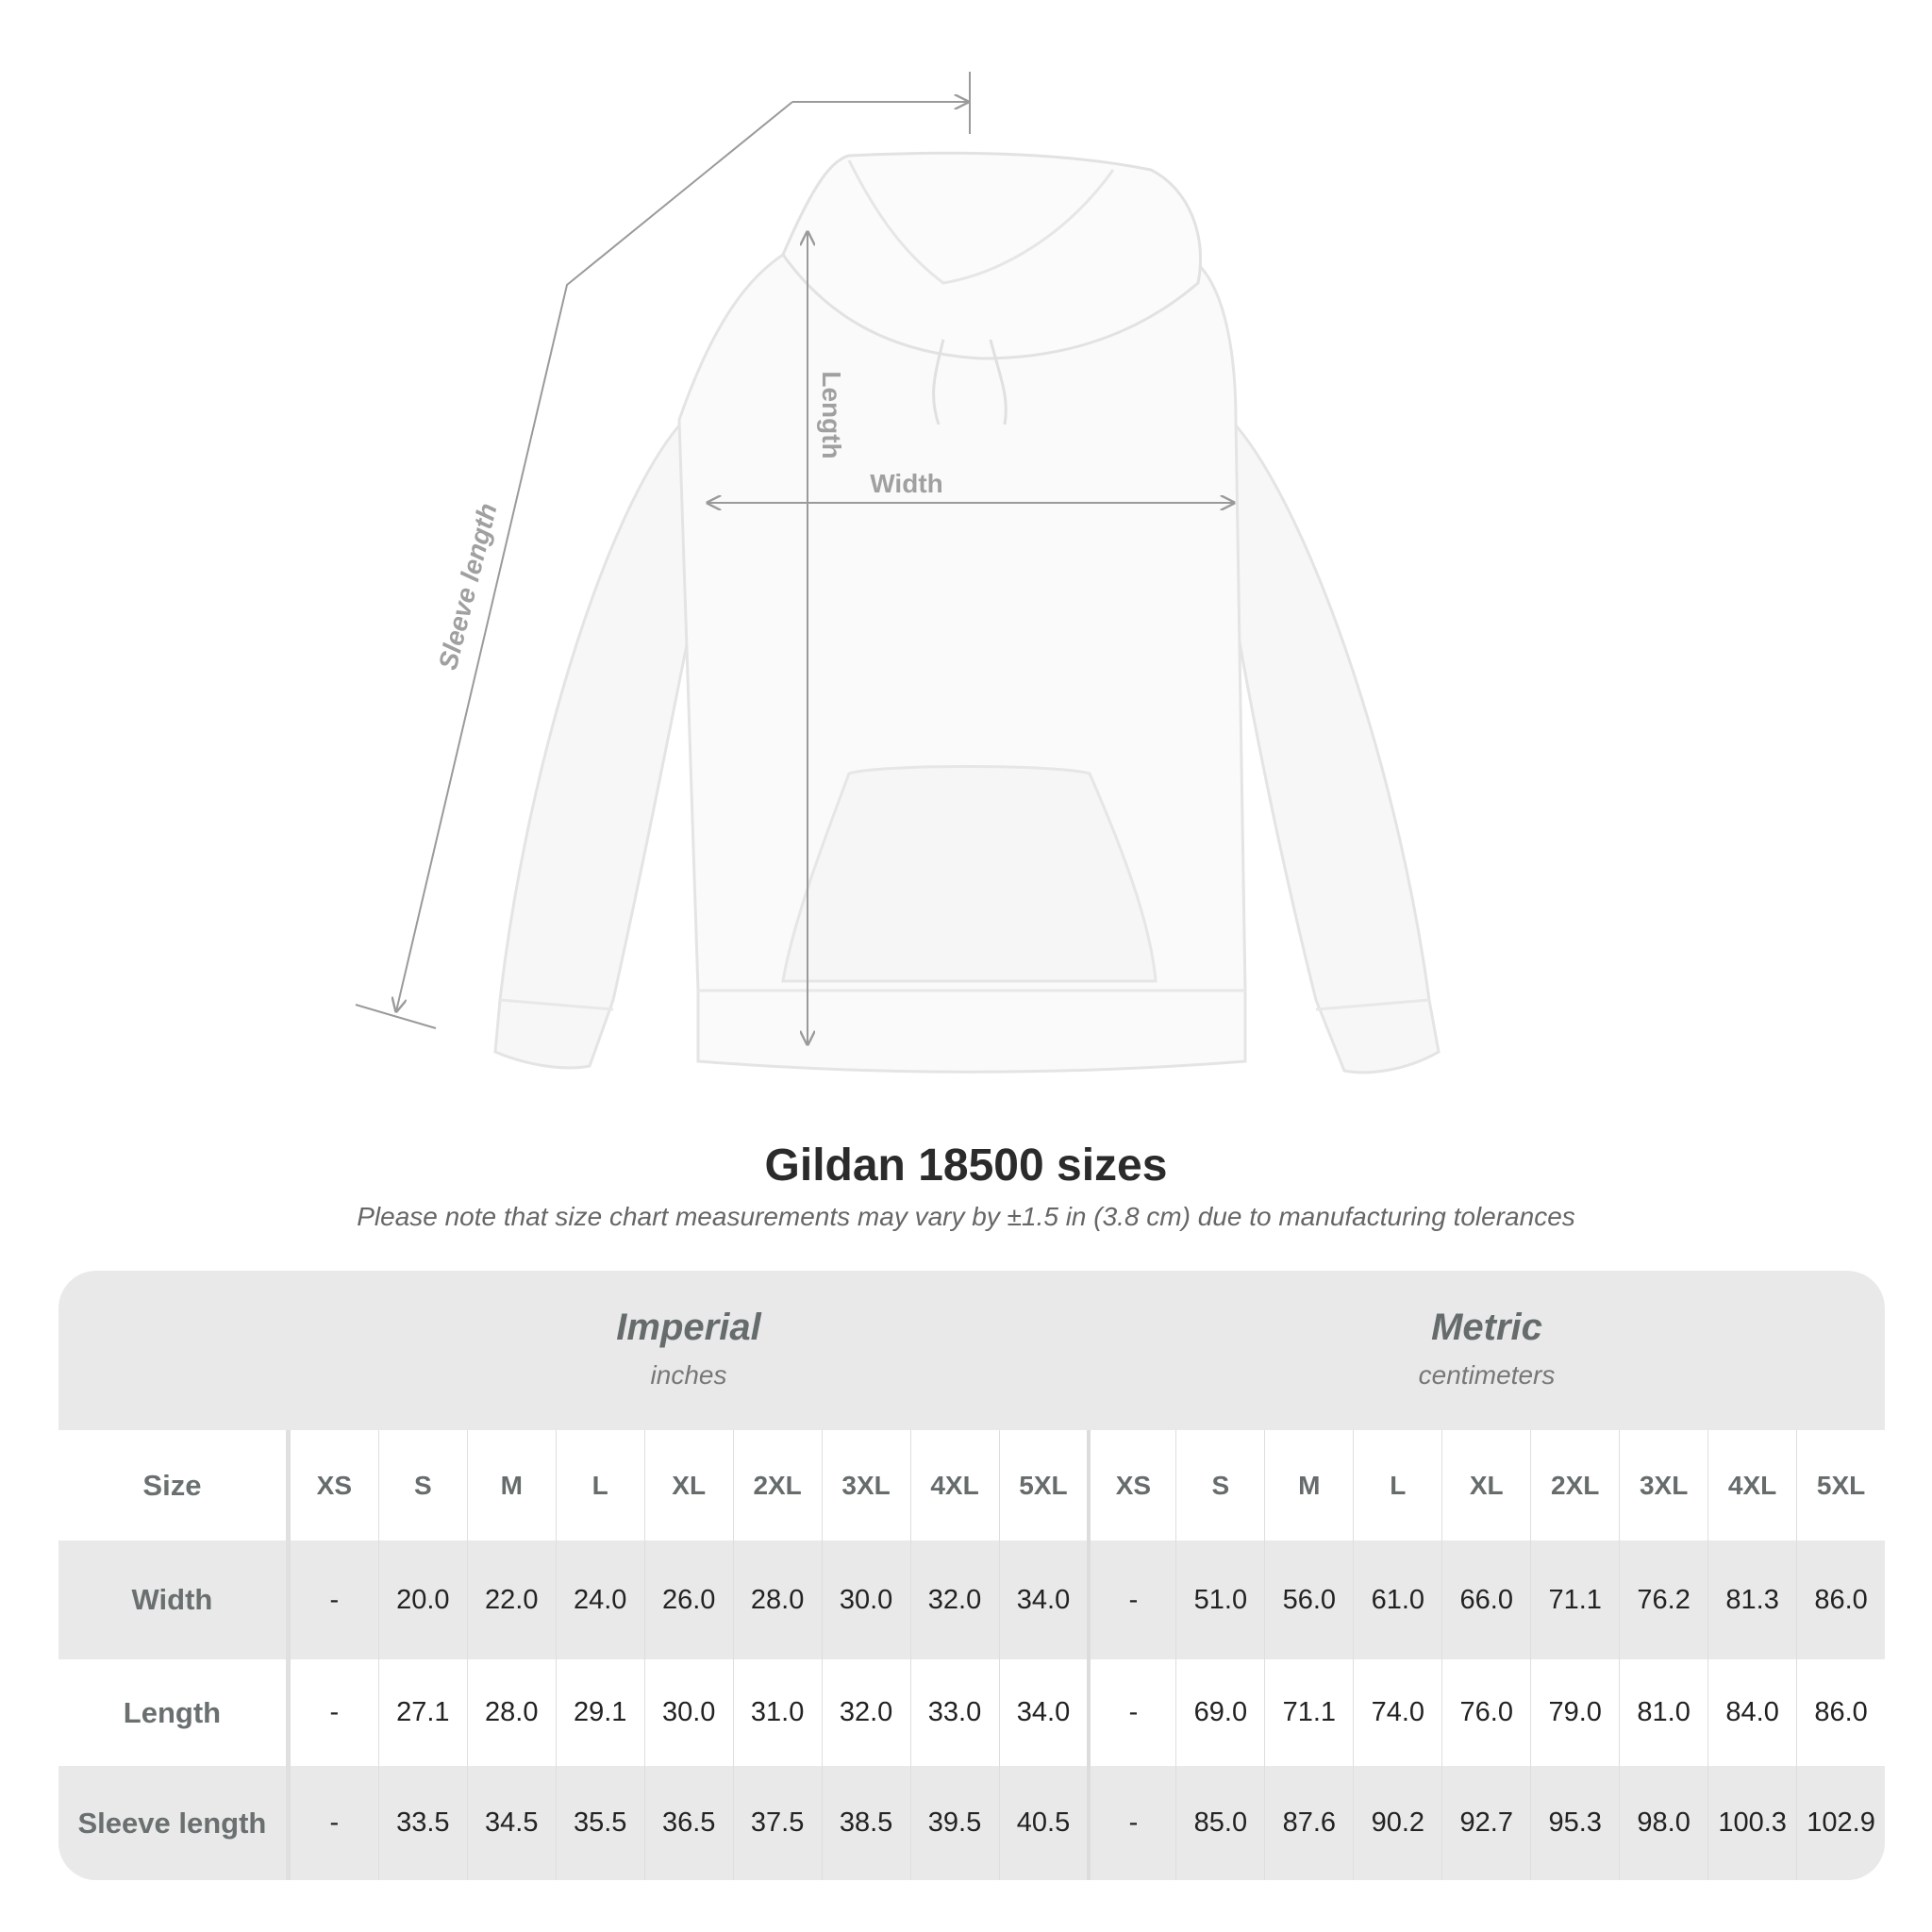 The image size is (1932, 1932). What do you see at coordinates (422, 1823) in the screenshot?
I see `imperial-value-cell: 33.5` at bounding box center [422, 1823].